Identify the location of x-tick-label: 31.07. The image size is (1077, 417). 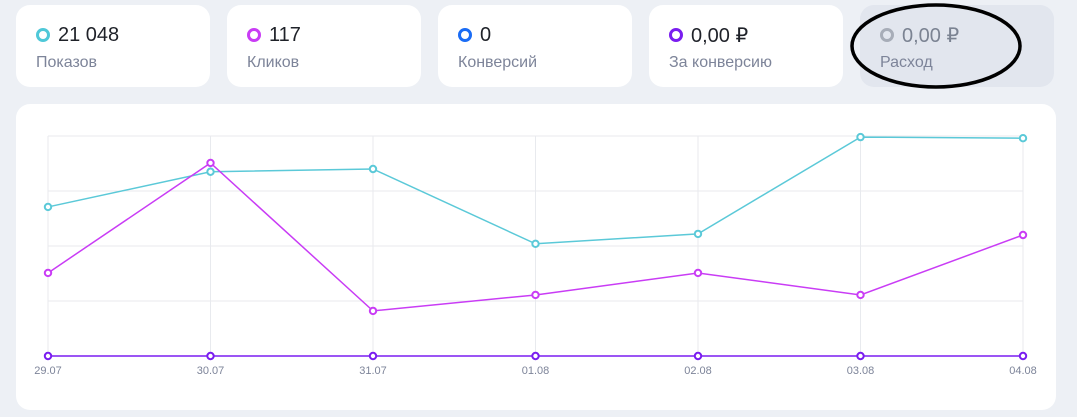
(373, 371).